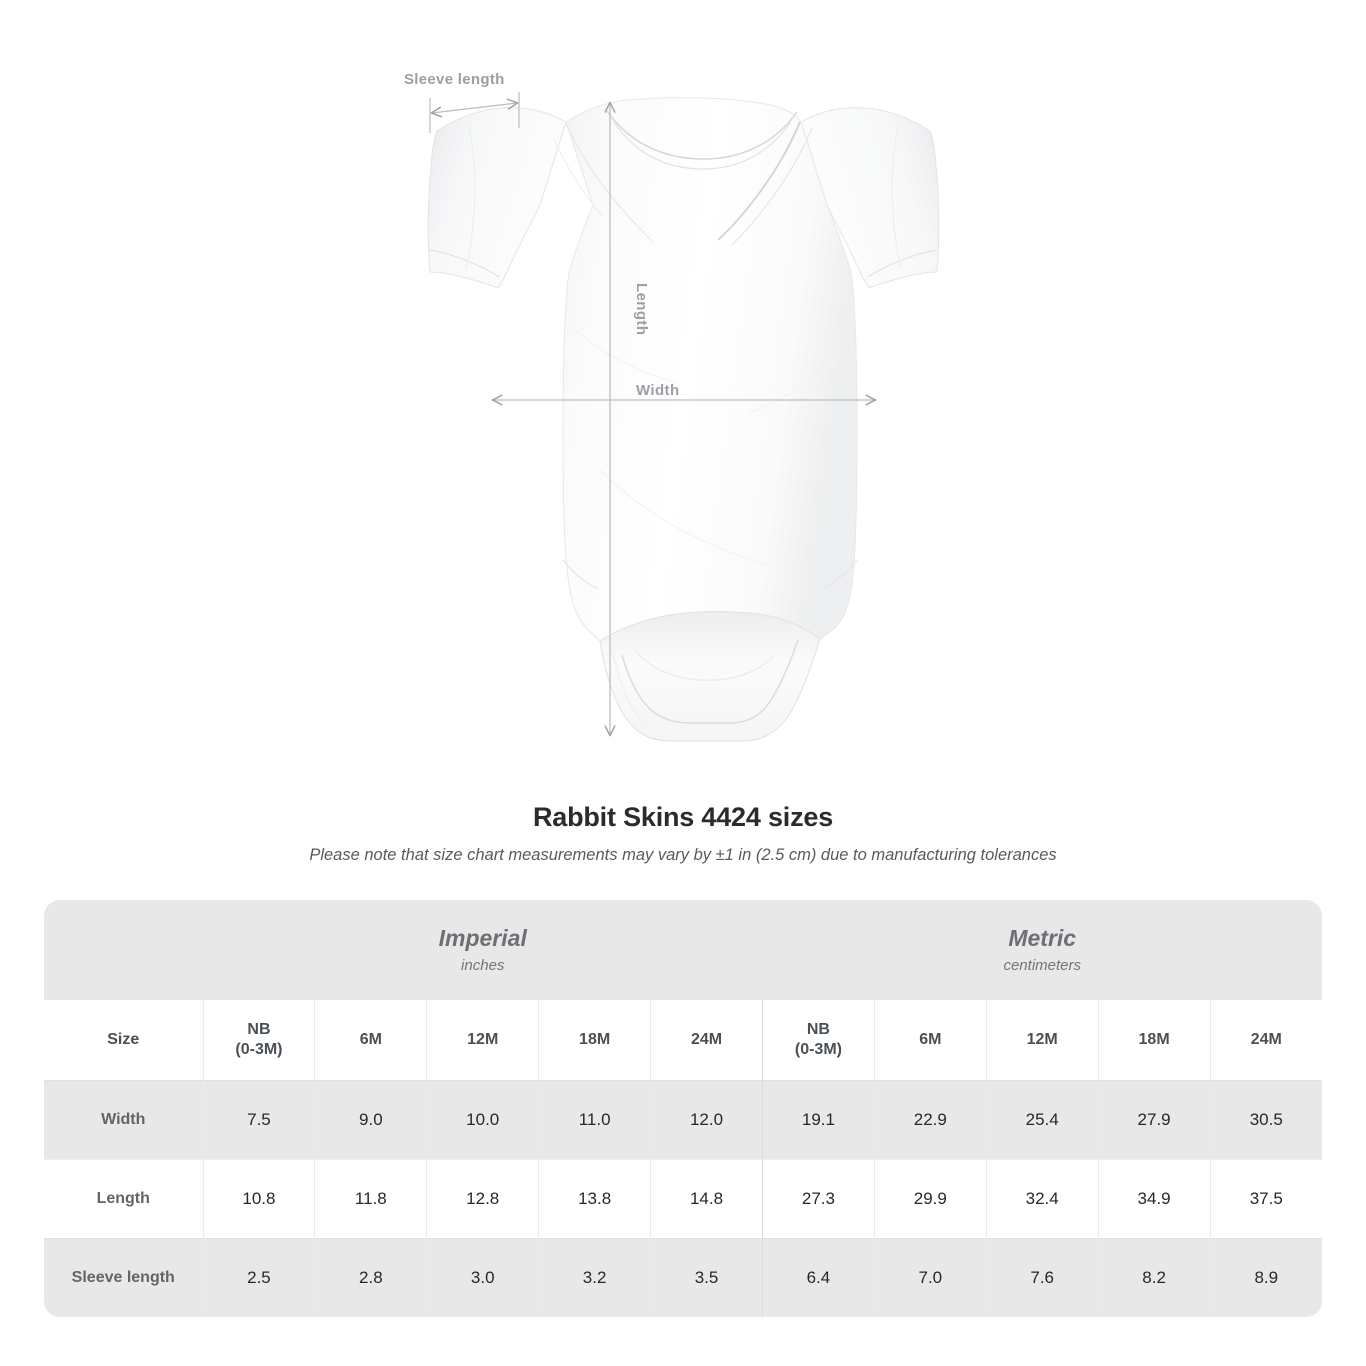 The image size is (1366, 1366). What do you see at coordinates (483, 1198) in the screenshot?
I see `cell-length-12m-in: 12.8` at bounding box center [483, 1198].